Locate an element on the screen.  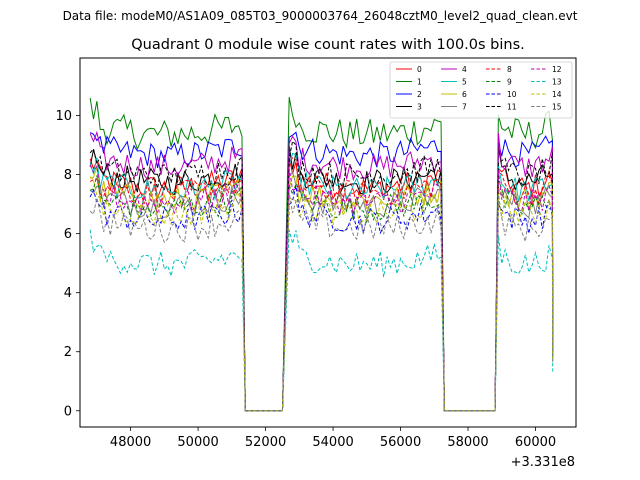
legend-label-0: 0 is located at coordinates (419, 69).